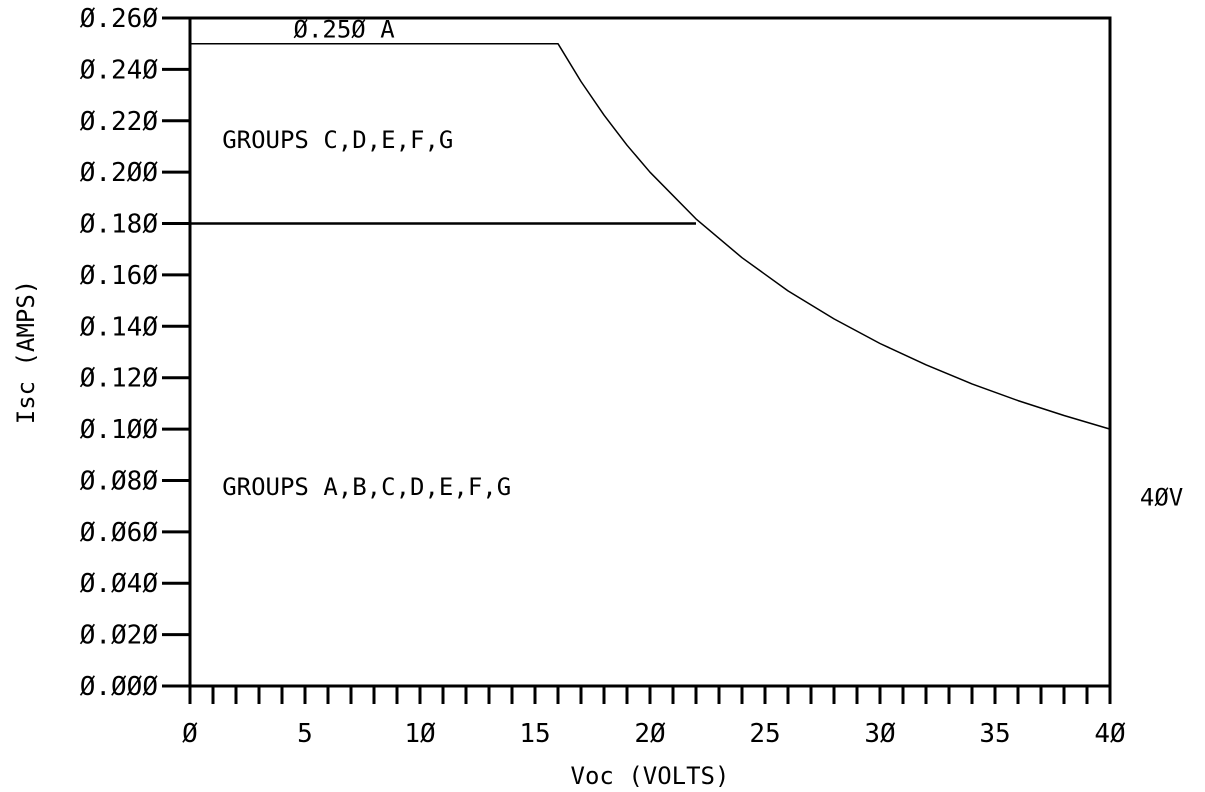  What do you see at coordinates (650, 734) in the screenshot?
I see `x-tick-label: 2Ø` at bounding box center [650, 734].